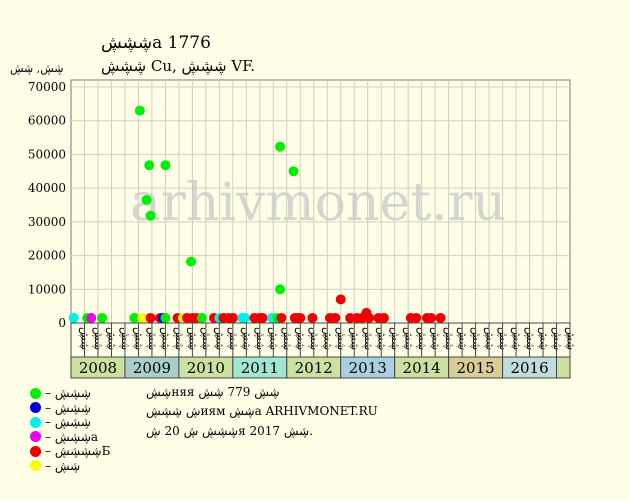 Image resolution: width=630 pixels, height=500 pixels. I want to click on y-tick-label: 0, so click(62, 323).